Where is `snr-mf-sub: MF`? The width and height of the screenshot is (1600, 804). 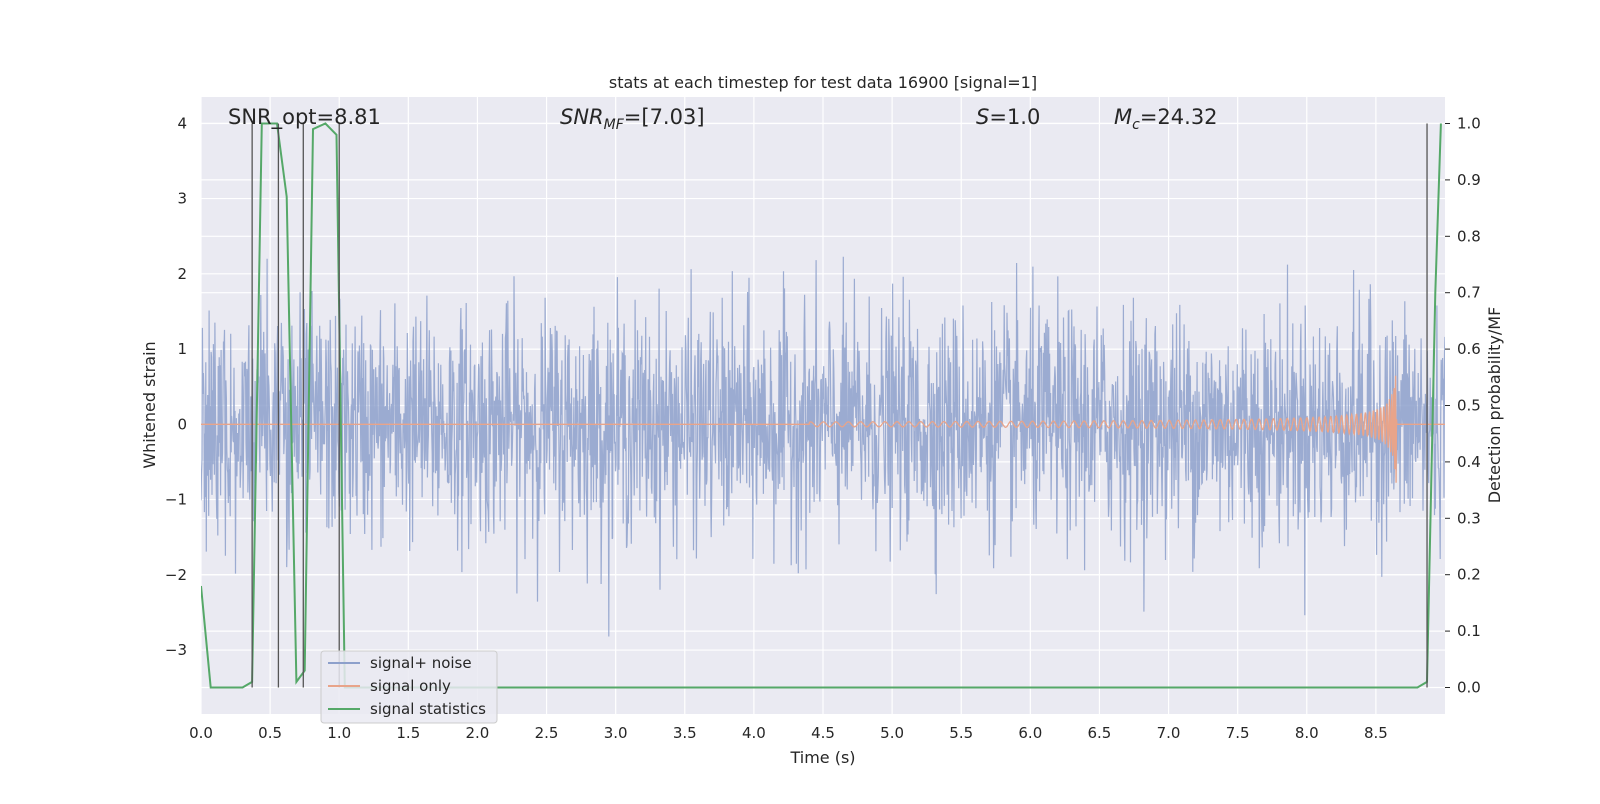
snr-mf-sub: MF is located at coordinates (614, 125).